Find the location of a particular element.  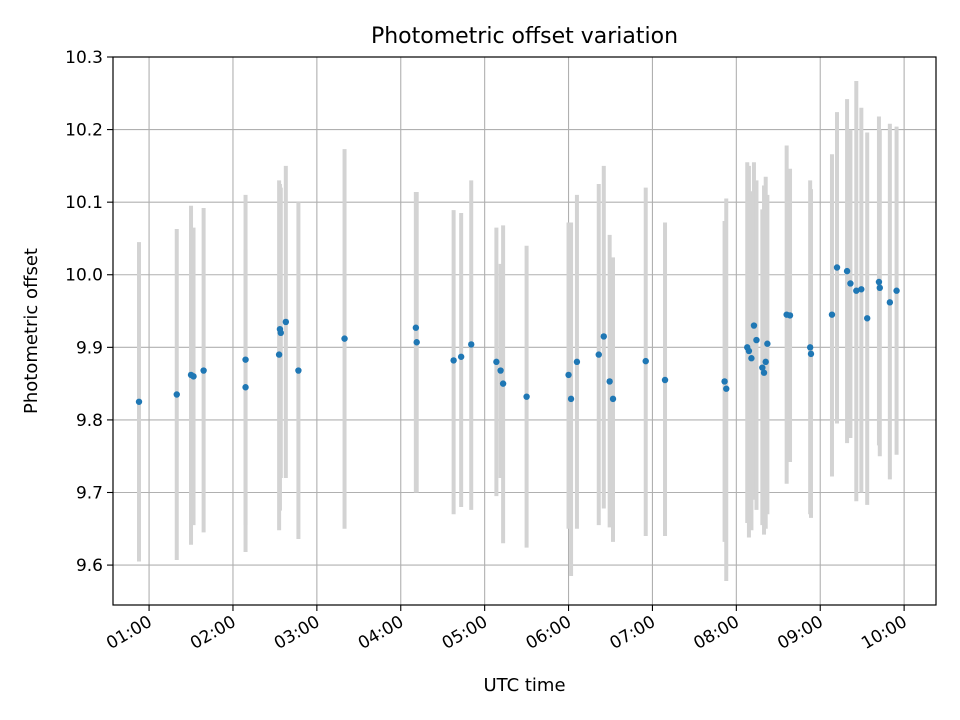

y-tick-label: 10.0 is located at coordinates (84, 276).